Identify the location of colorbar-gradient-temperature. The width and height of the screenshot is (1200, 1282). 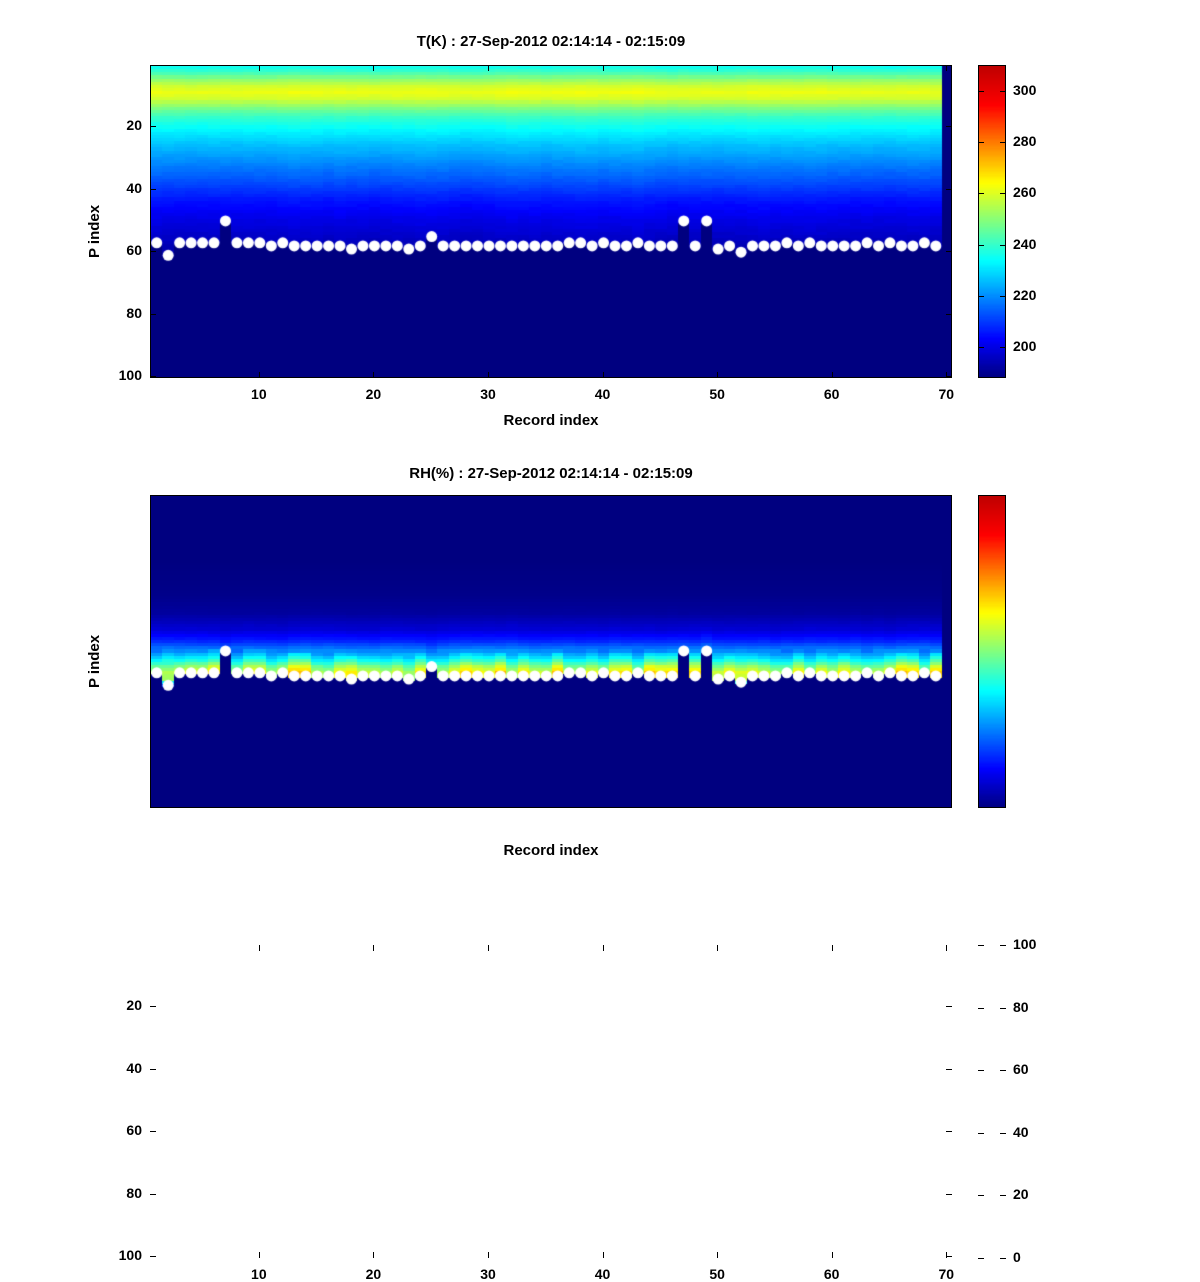
(992, 221).